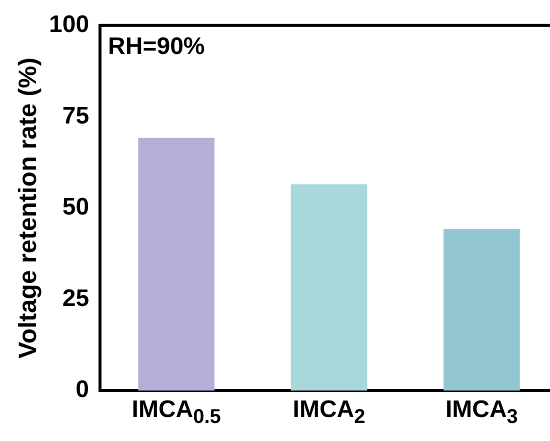 This screenshot has height=441, width=550. I want to click on y-tick-label: 25, so click(76, 298).